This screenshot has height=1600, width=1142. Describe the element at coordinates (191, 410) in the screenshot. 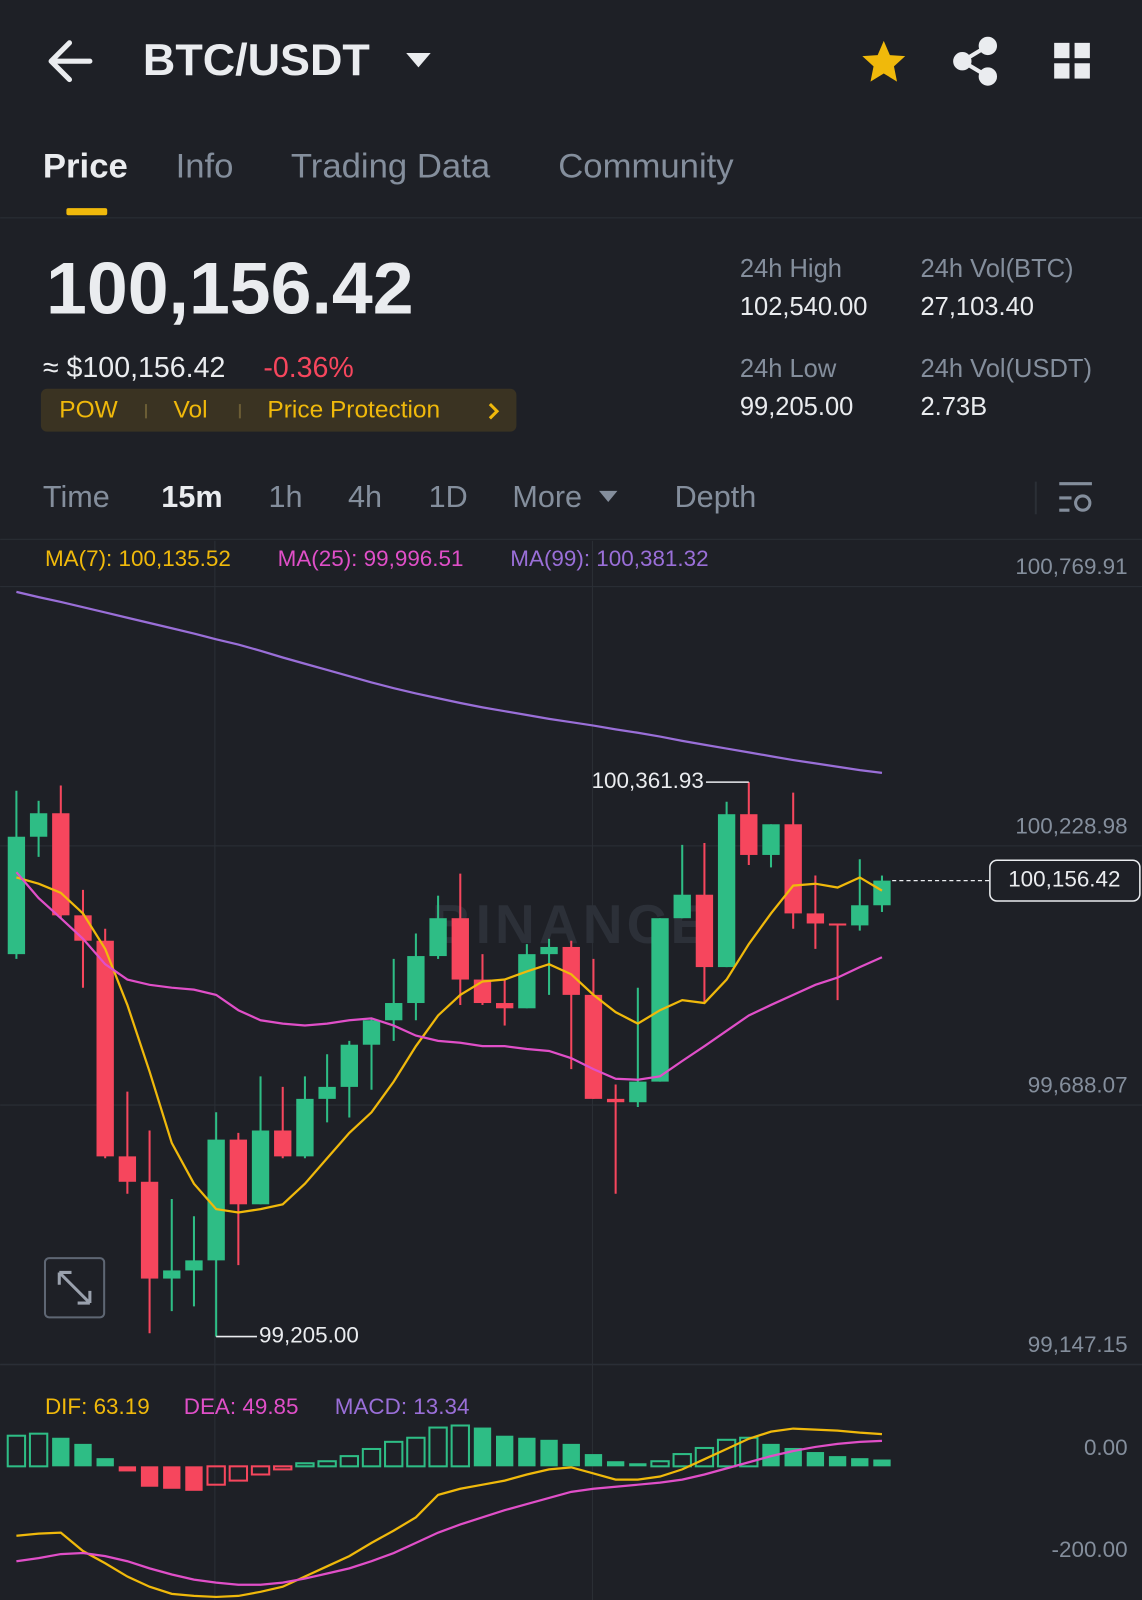

I see `tag: Vol` at that location.